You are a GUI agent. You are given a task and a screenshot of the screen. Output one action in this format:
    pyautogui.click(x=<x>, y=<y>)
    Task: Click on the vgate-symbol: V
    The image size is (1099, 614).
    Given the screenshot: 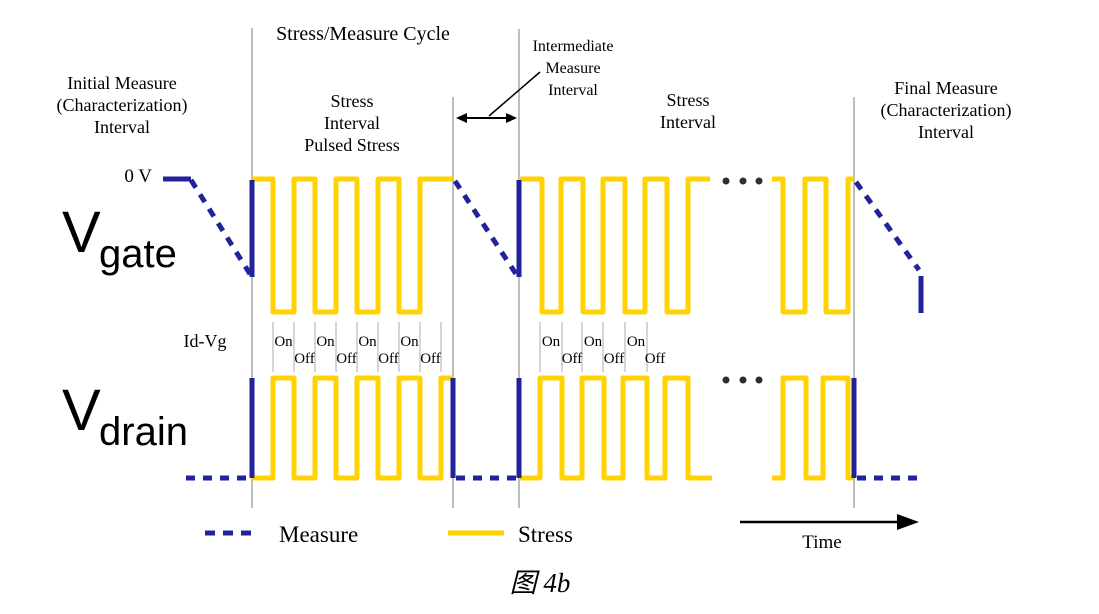 What is the action you would take?
    pyautogui.click(x=81, y=232)
    